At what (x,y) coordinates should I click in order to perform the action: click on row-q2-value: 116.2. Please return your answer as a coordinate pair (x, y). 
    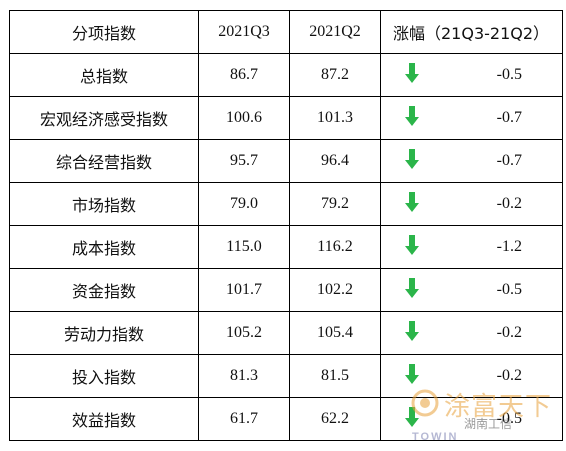
    Looking at the image, I should click on (335, 247).